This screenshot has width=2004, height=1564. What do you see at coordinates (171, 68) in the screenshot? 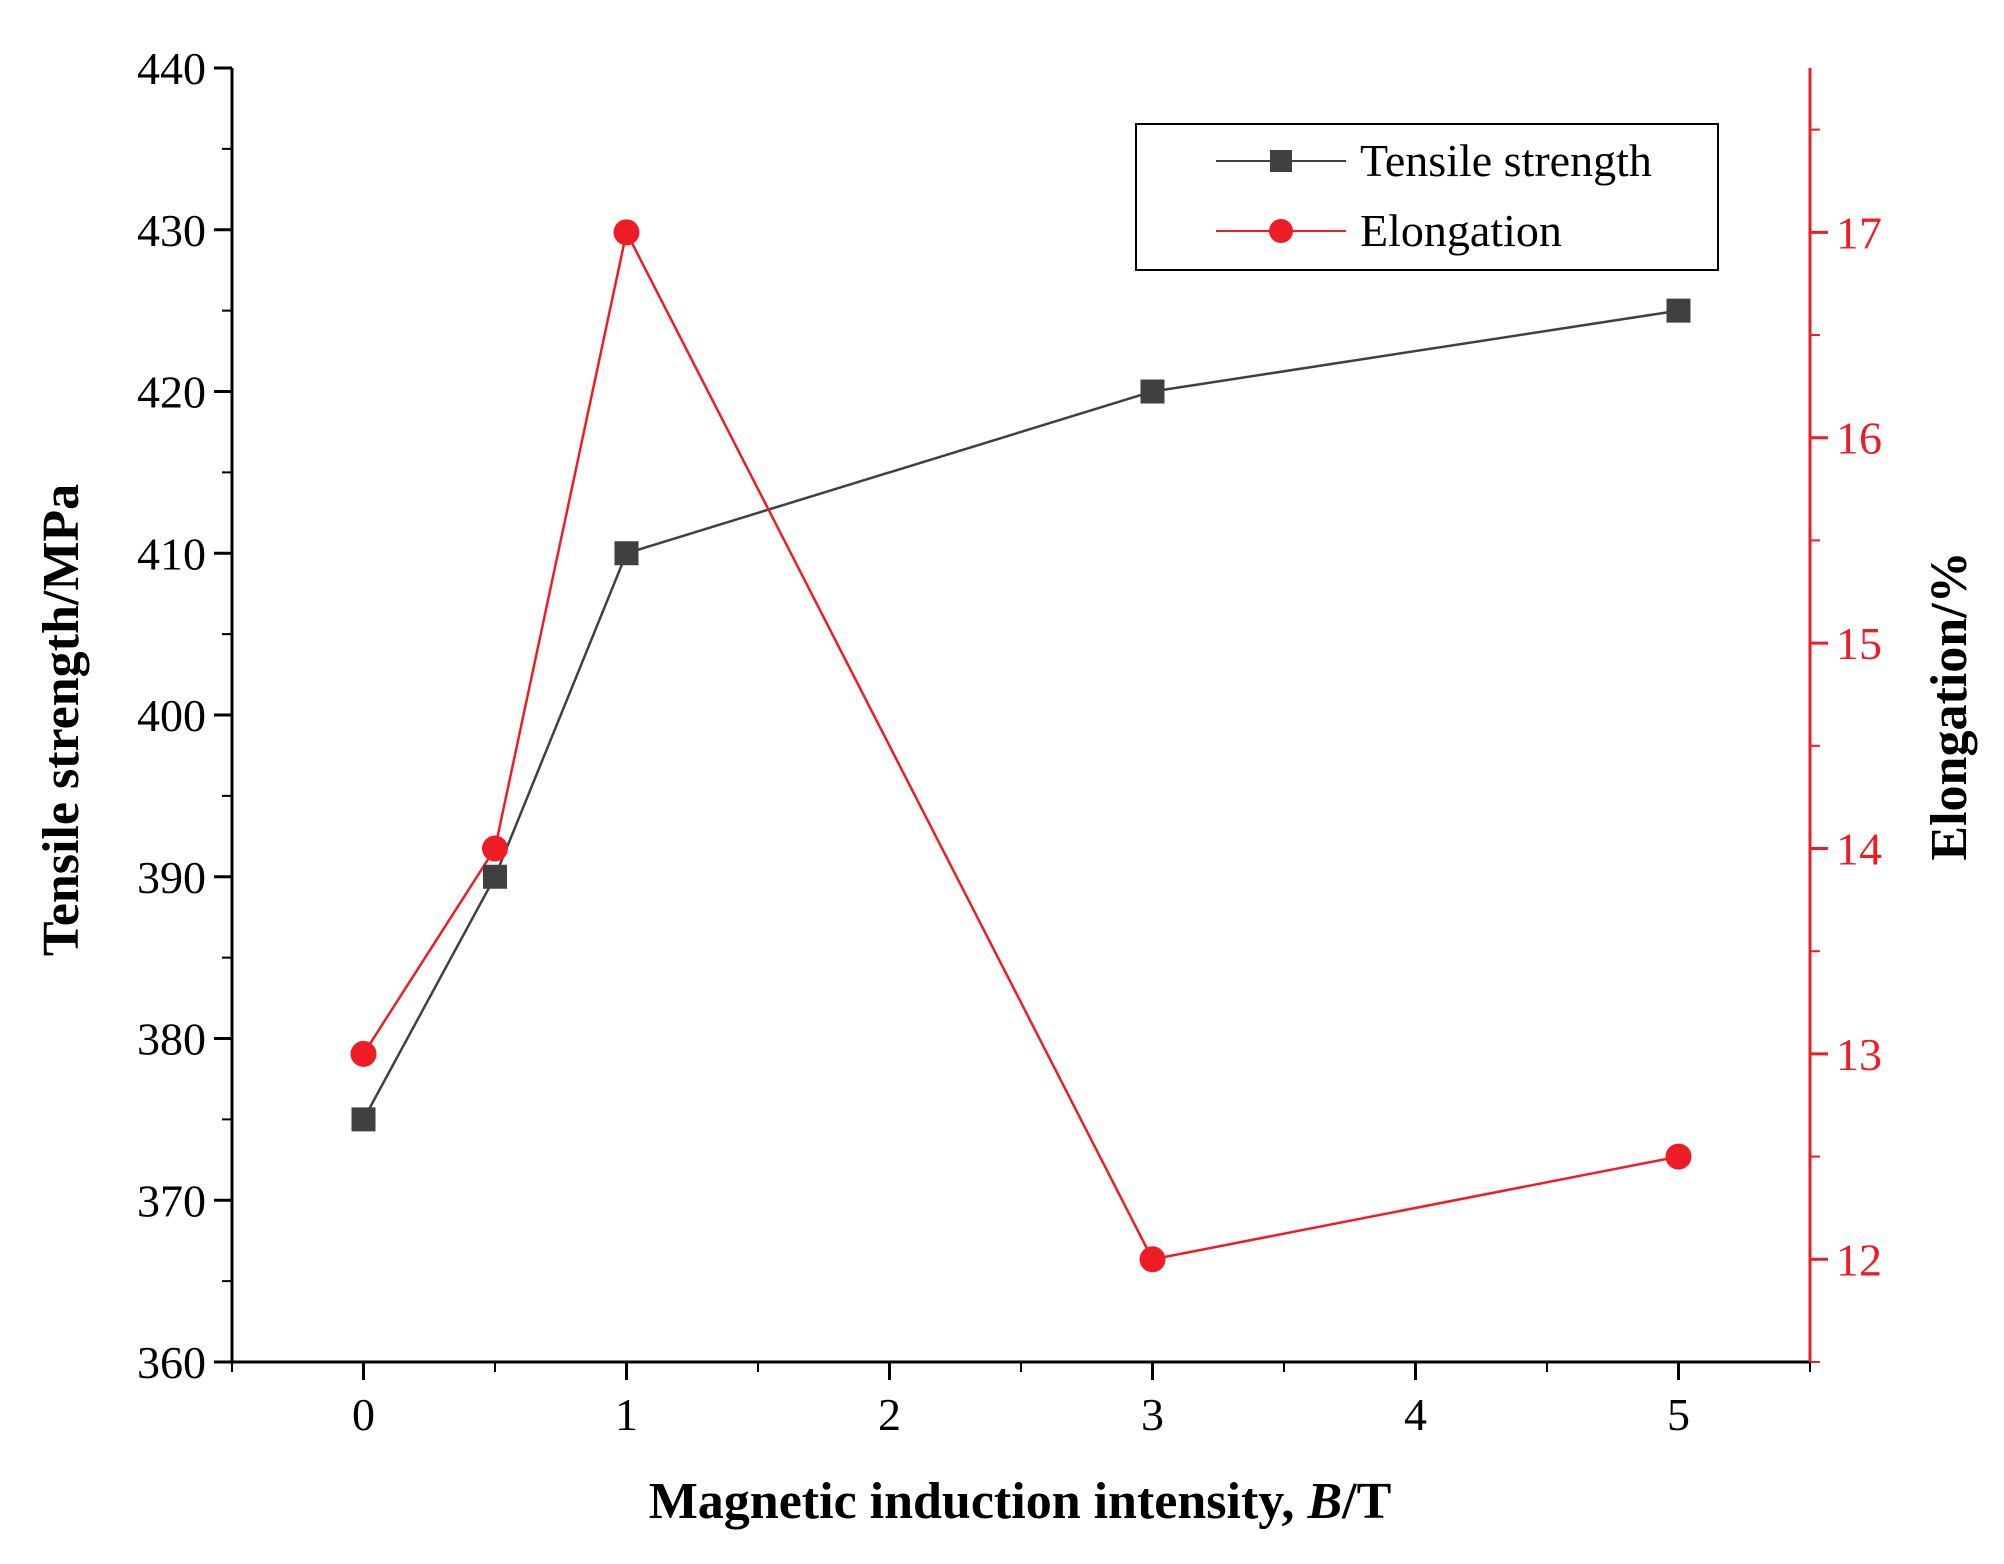
I see `left-y-tick-label: 440` at bounding box center [171, 68].